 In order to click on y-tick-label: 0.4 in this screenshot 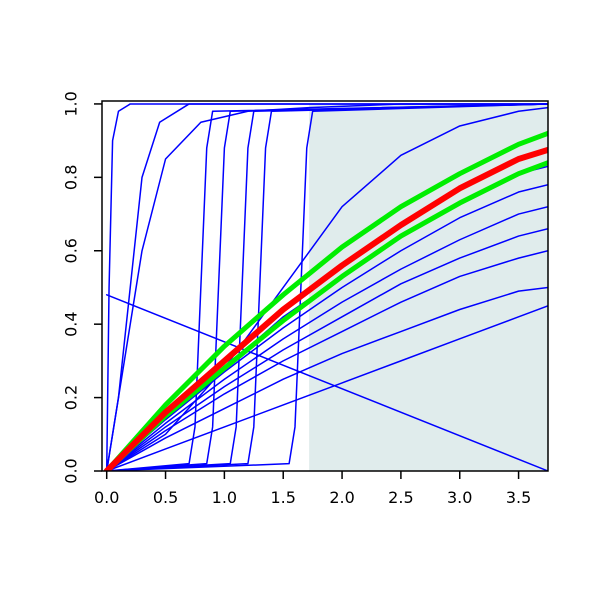, I will do `click(71, 323)`.